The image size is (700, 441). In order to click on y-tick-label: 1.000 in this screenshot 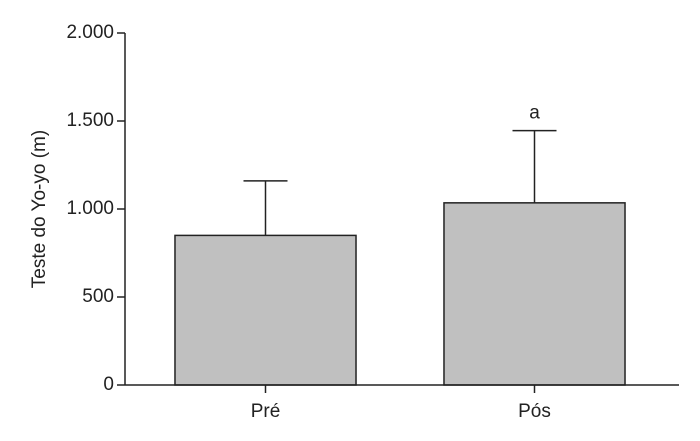, I will do `click(90, 208)`.